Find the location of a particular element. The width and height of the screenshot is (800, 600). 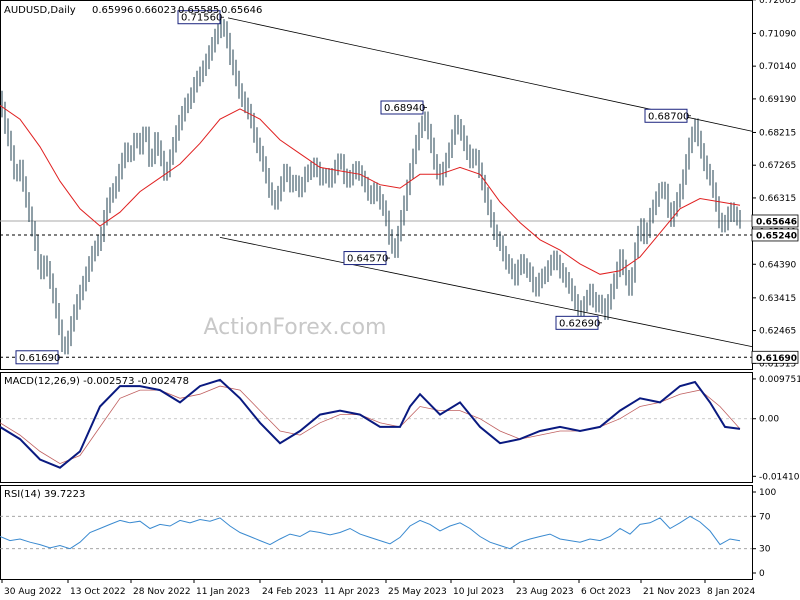

rsi-tick-label: 70 is located at coordinates (765, 517).